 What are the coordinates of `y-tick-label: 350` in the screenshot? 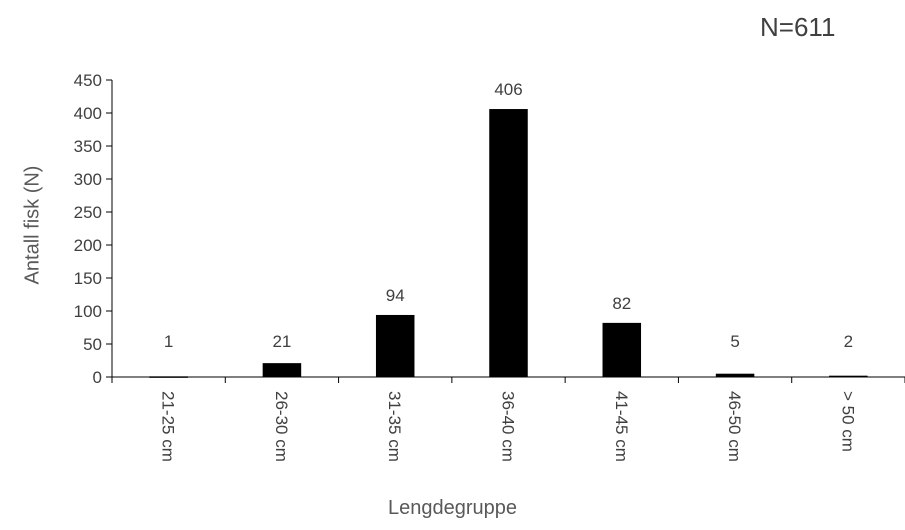 It's located at (88, 146).